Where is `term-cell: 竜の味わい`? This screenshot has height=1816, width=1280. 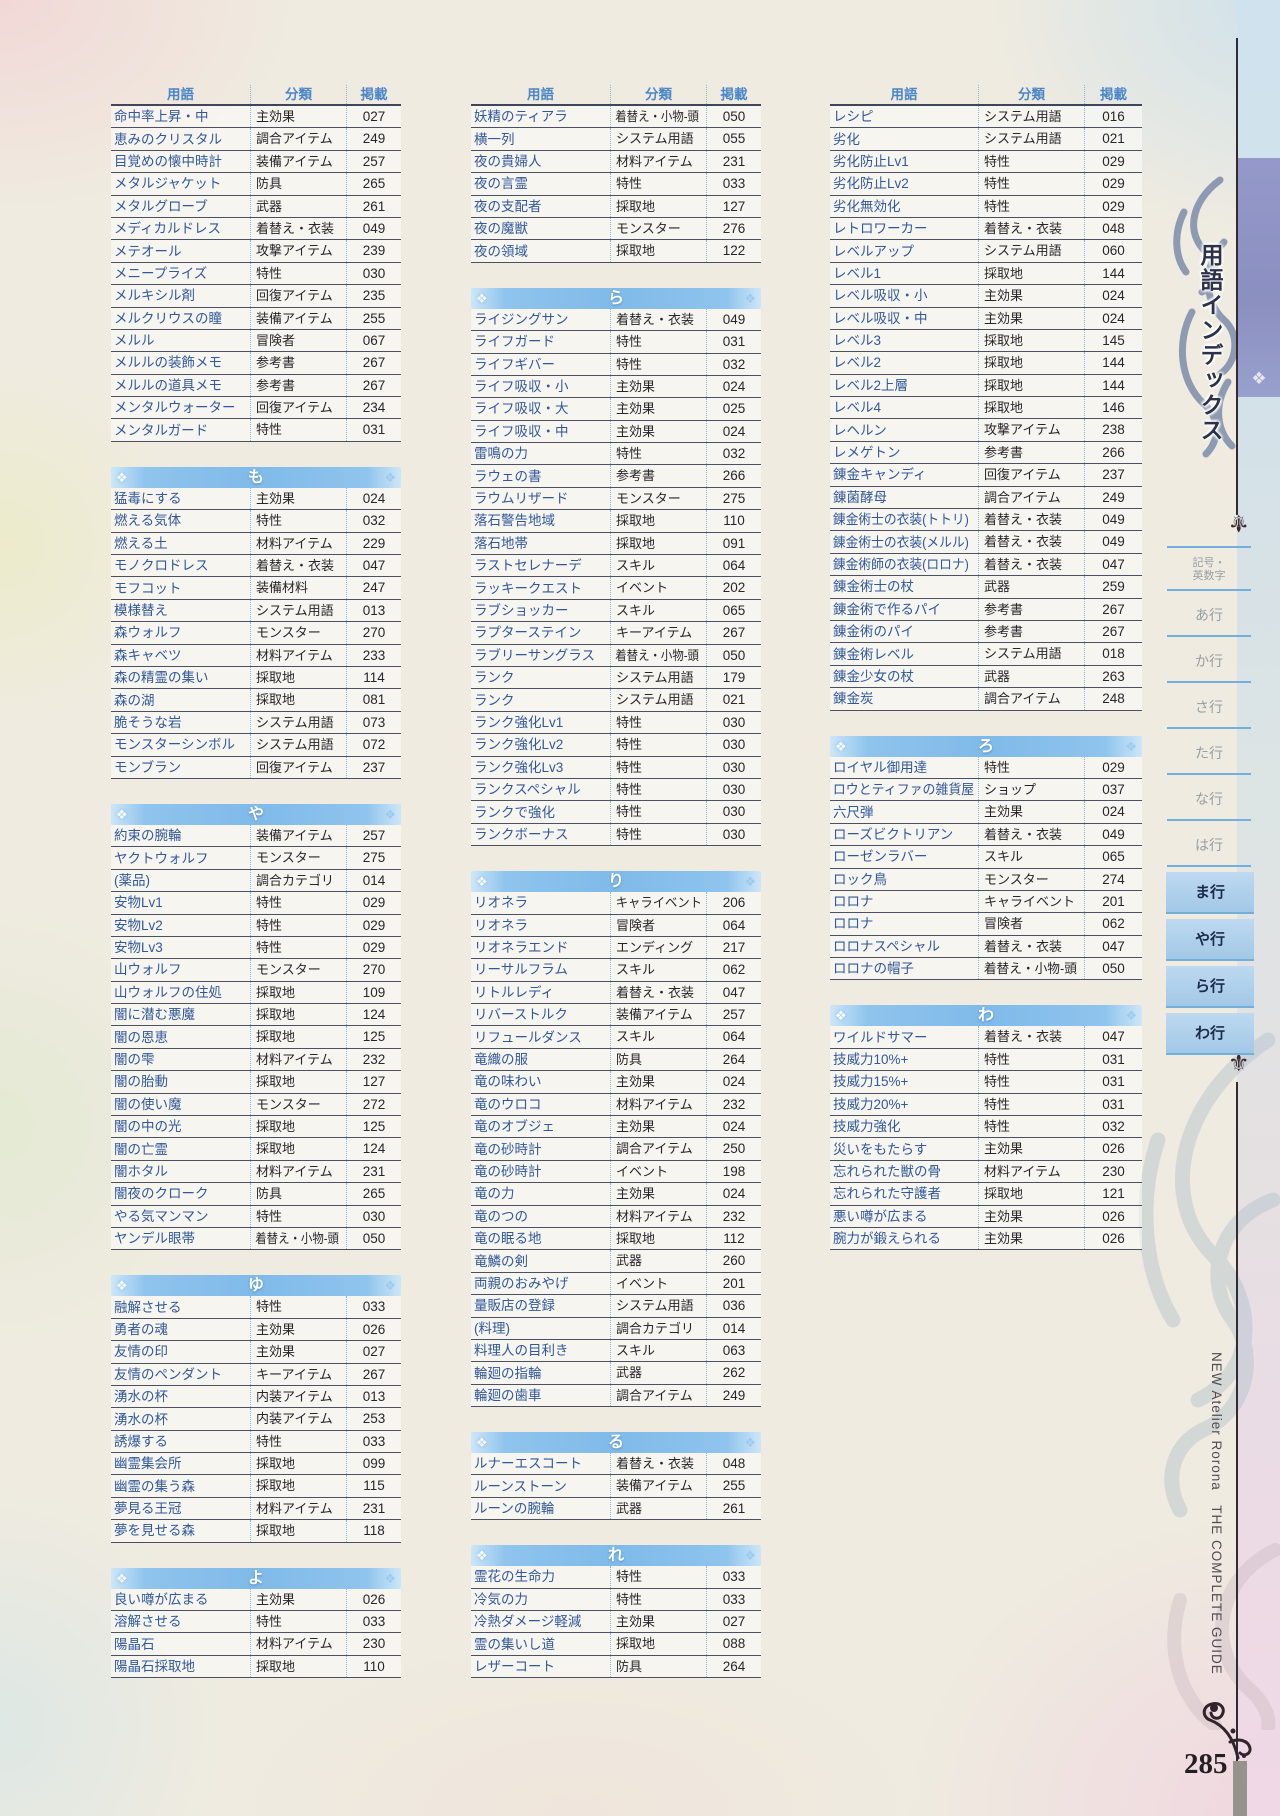 term-cell: 竜の味わい is located at coordinates (508, 1082).